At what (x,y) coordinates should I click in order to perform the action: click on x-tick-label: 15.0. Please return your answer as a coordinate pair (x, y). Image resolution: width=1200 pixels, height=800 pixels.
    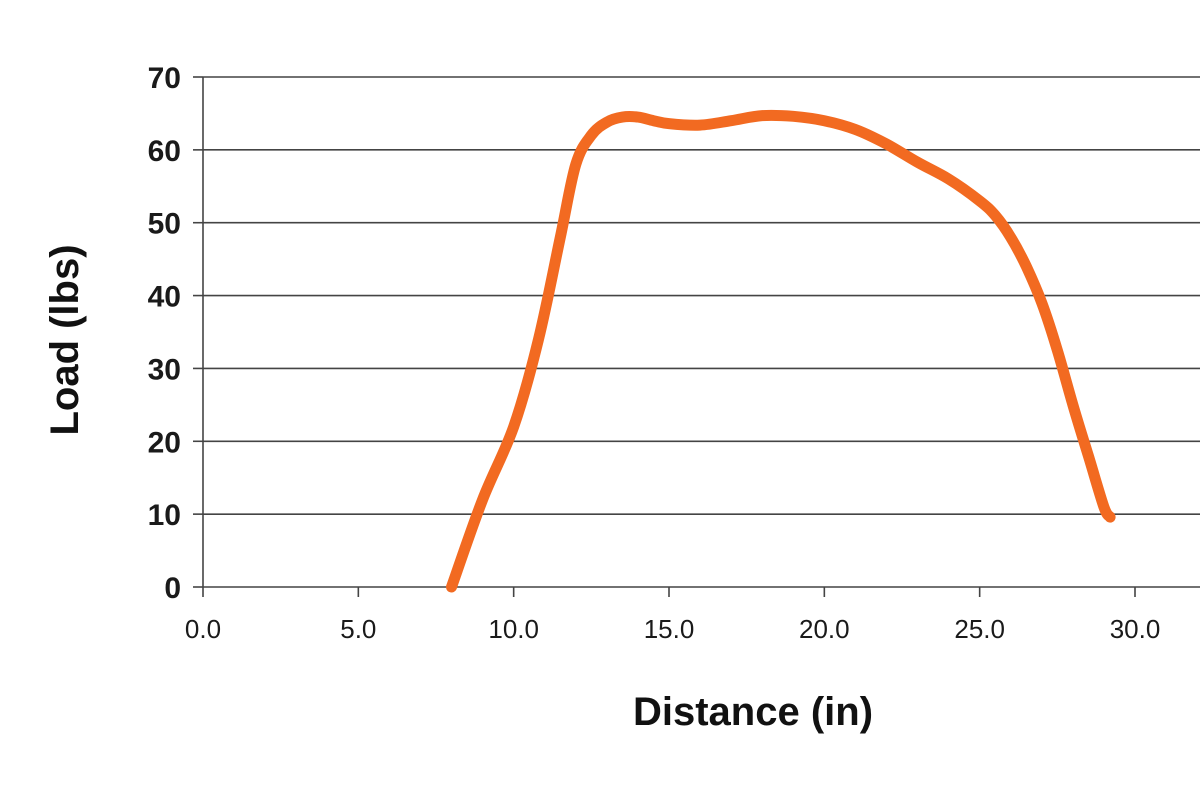
    Looking at the image, I should click on (669, 629).